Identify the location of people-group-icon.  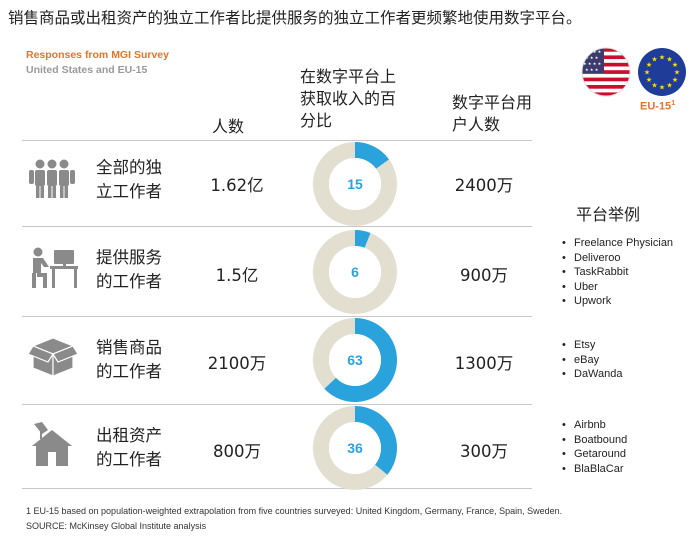
(52, 178).